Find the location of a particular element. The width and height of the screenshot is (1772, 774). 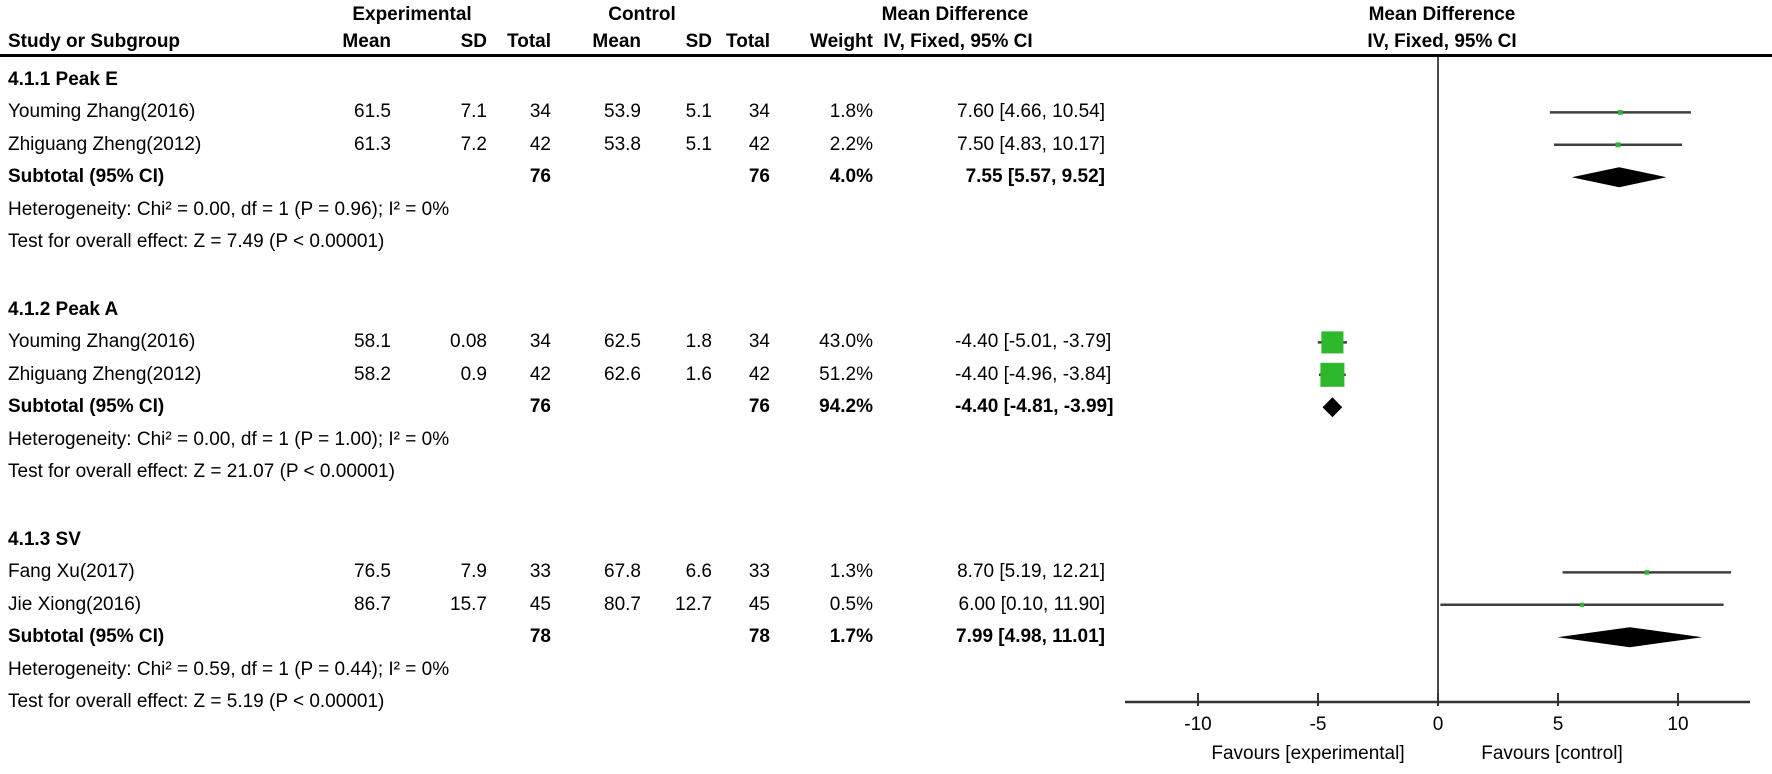

cell-mean-c: 80.7 is located at coordinates (622, 604).